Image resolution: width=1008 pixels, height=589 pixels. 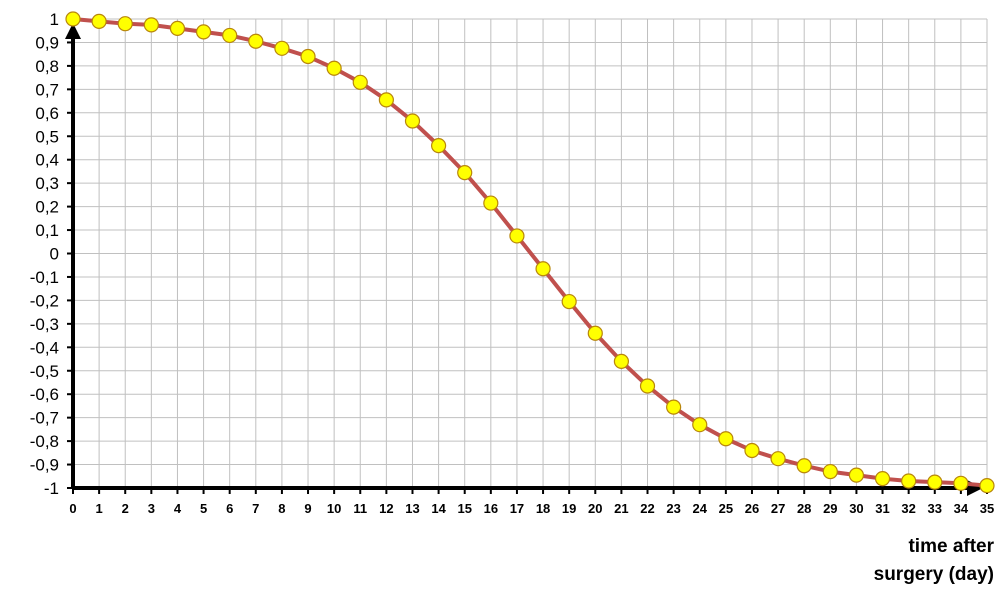 I want to click on x-tick-label: 3, so click(x=151, y=508).